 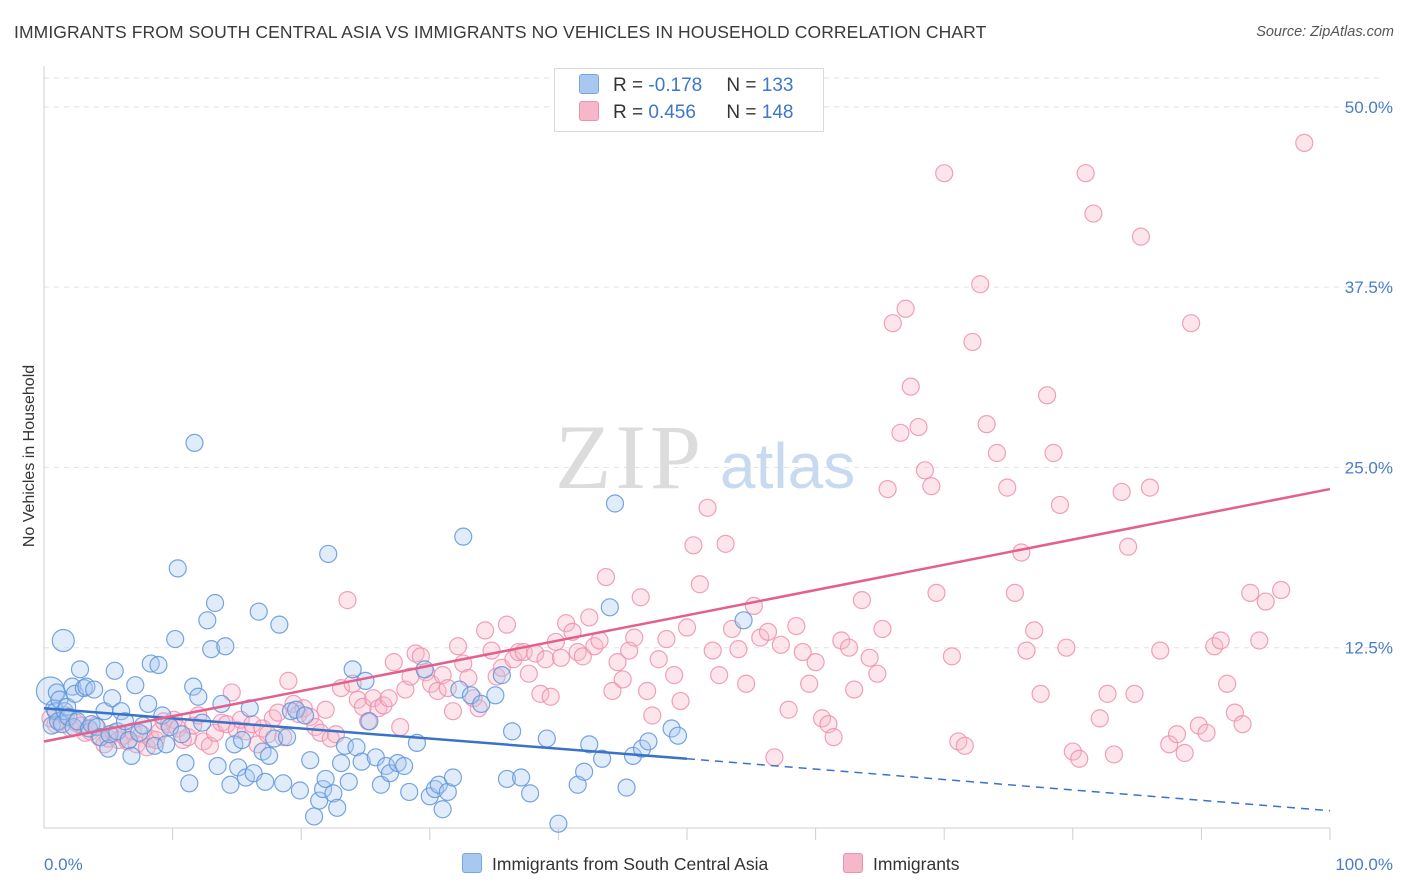 What do you see at coordinates (630, 864) in the screenshot?
I see `legend-label: Immigrants from South Central Asia` at bounding box center [630, 864].